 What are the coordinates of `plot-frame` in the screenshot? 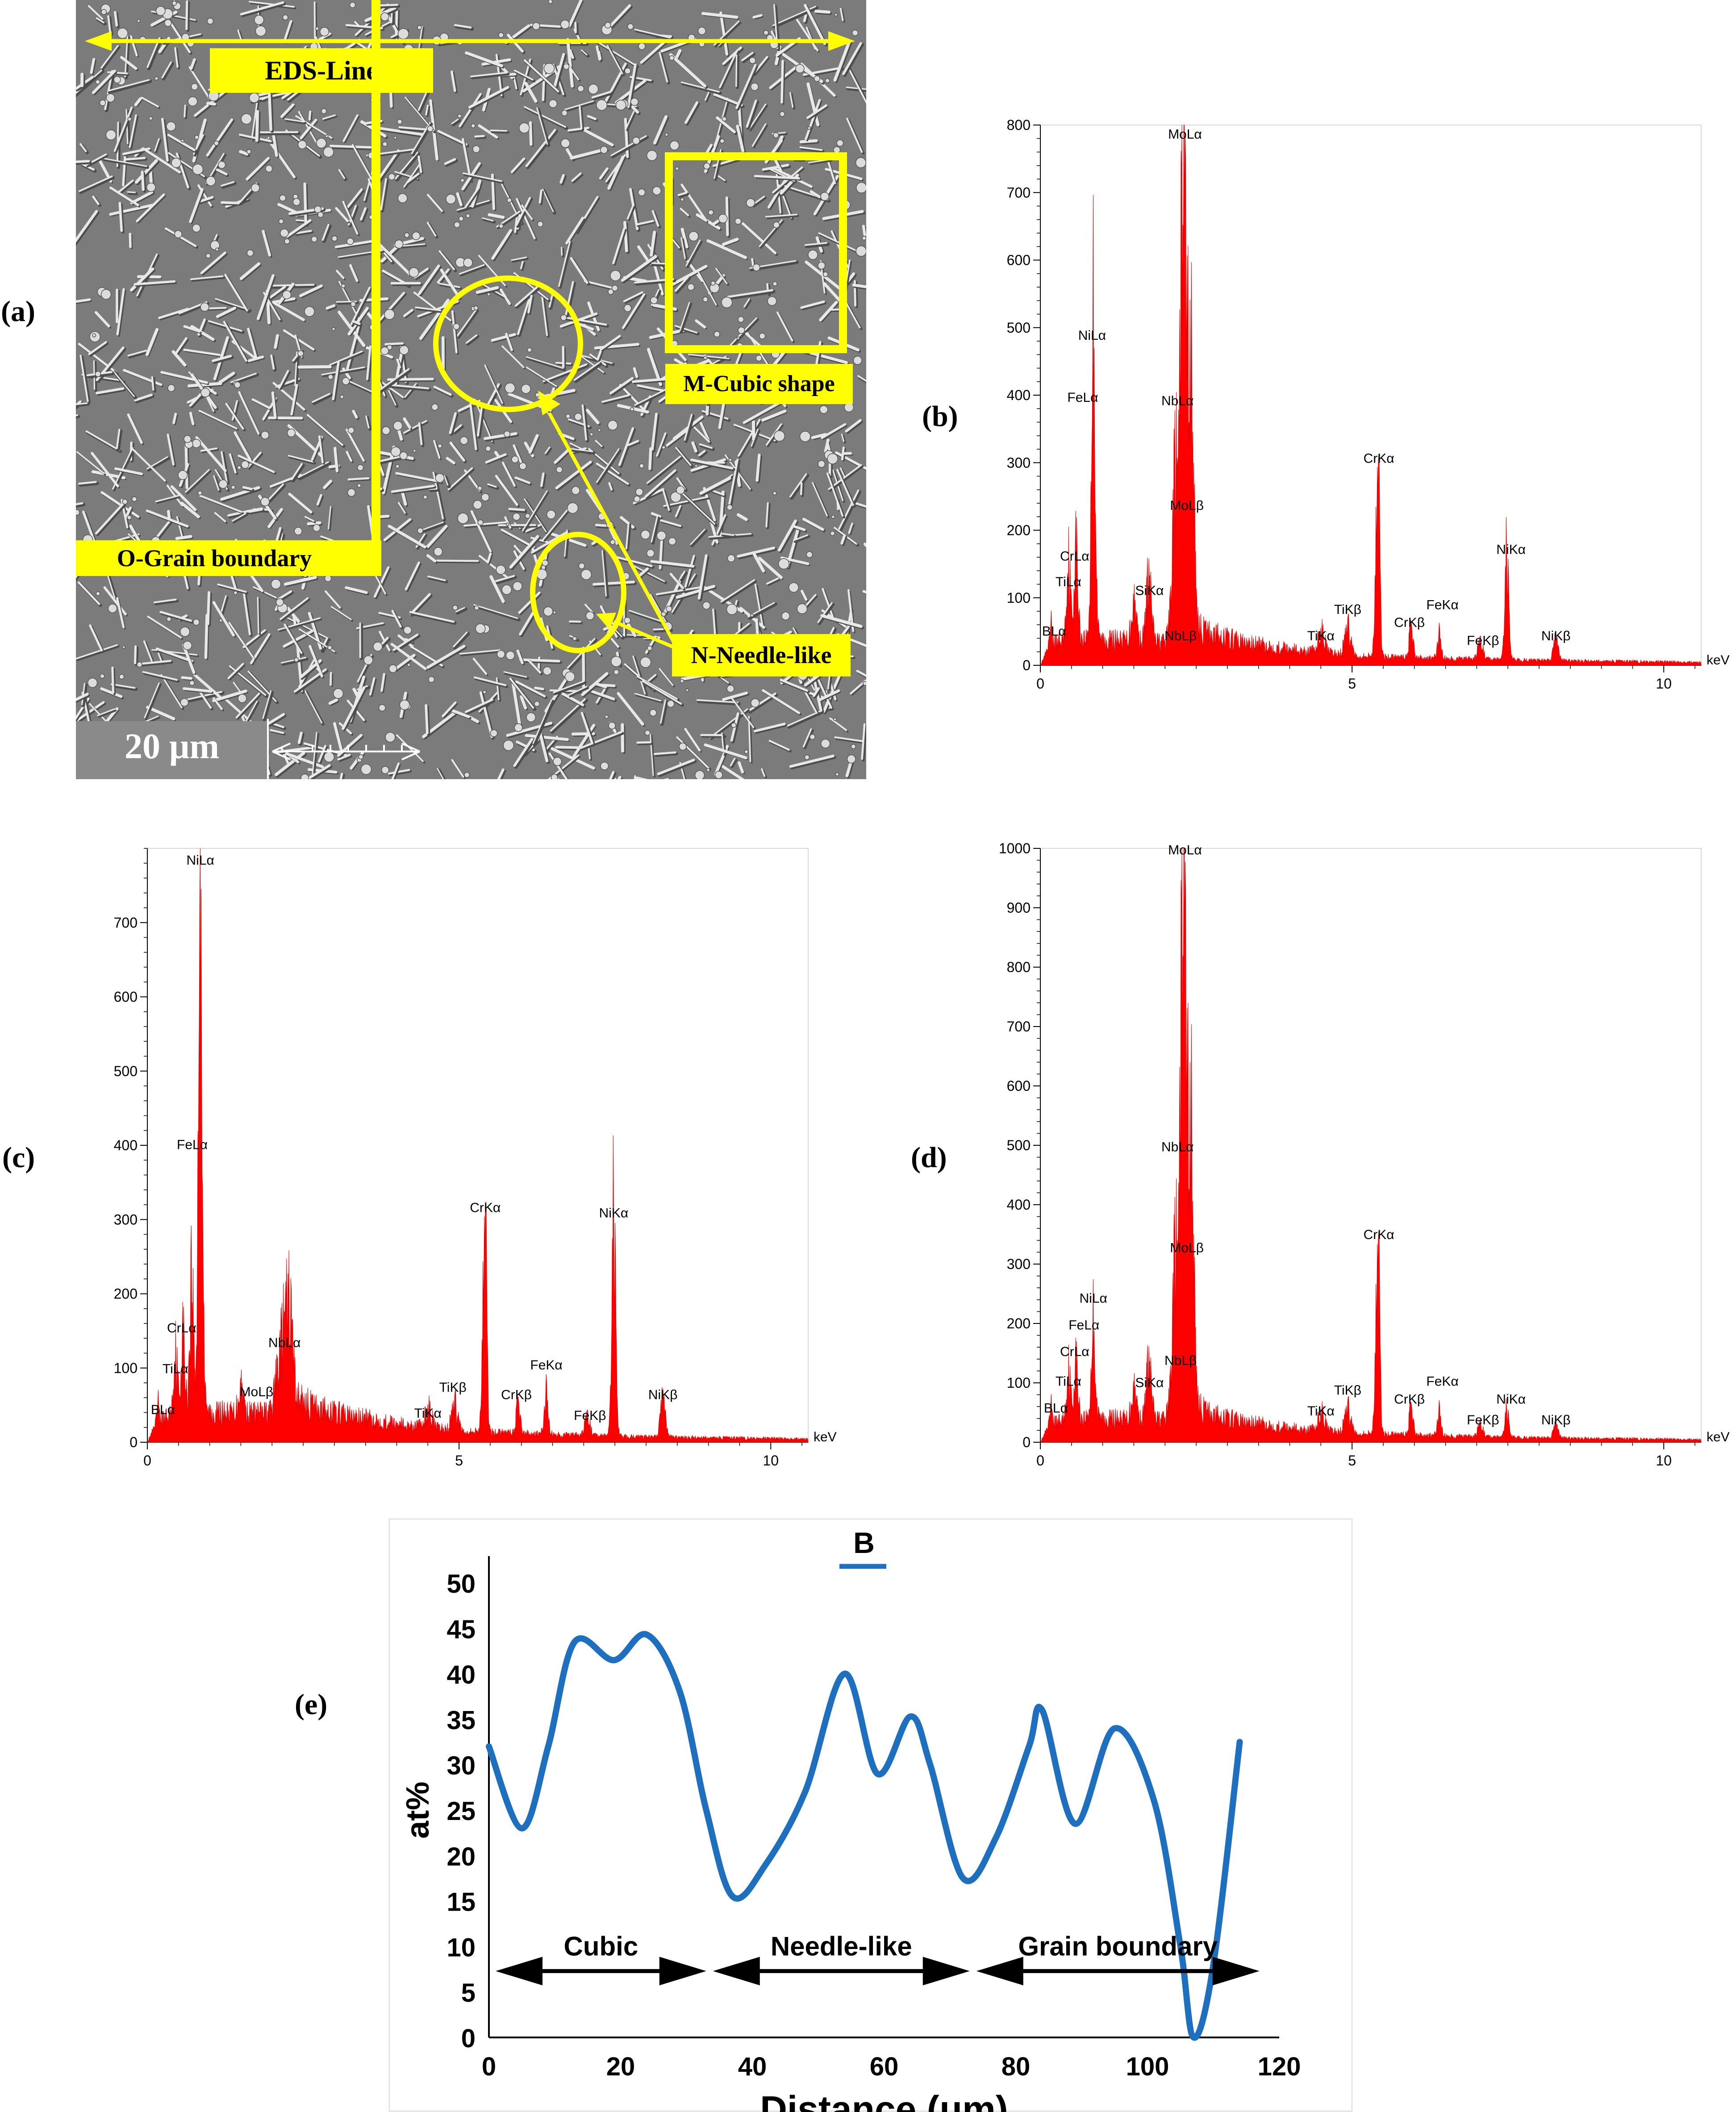 It's located at (478, 1145).